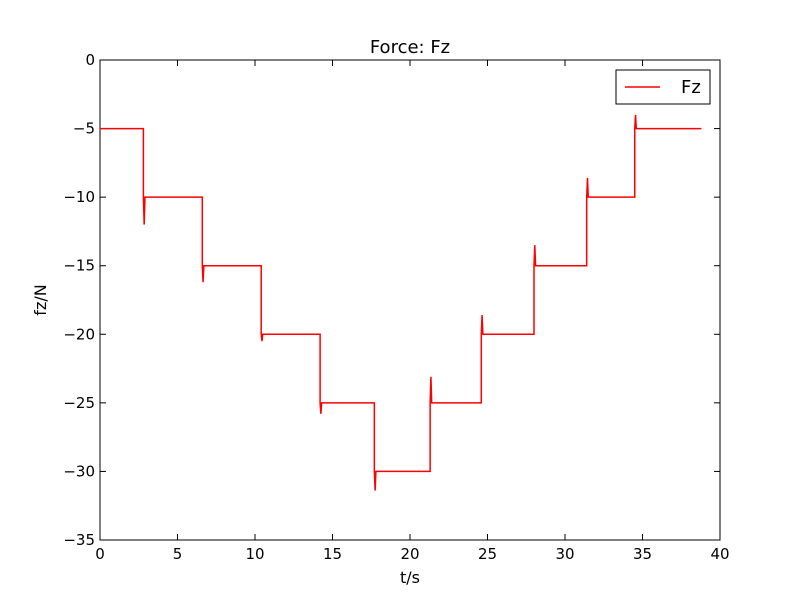 The height and width of the screenshot is (600, 800). I want to click on legend: Fz, so click(663, 87).